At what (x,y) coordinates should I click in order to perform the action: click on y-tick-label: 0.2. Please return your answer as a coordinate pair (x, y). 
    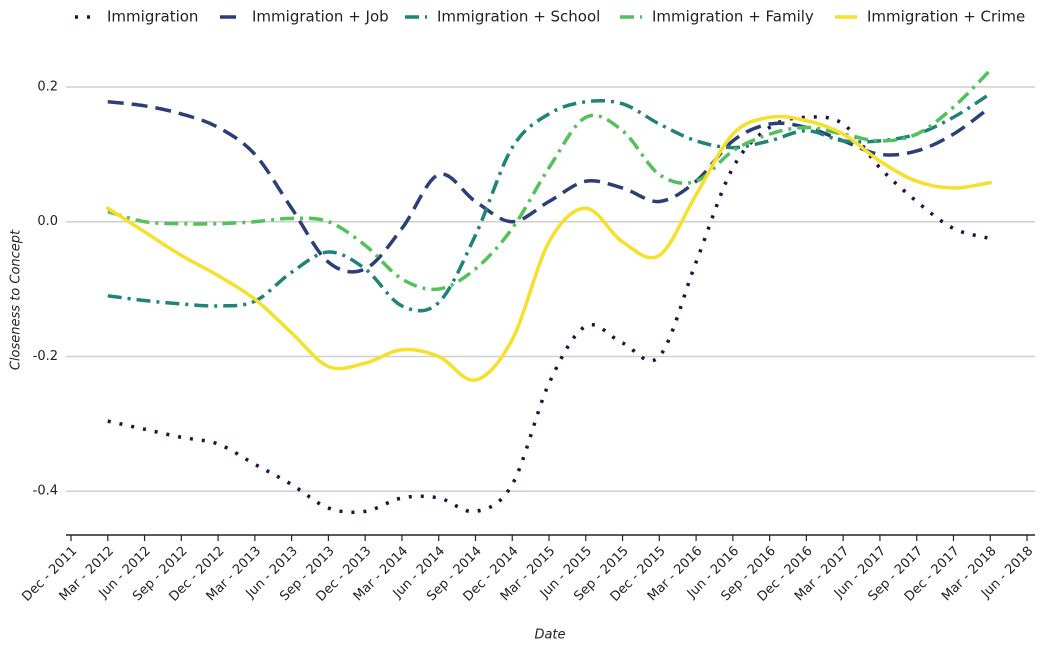
    Looking at the image, I should click on (47, 86).